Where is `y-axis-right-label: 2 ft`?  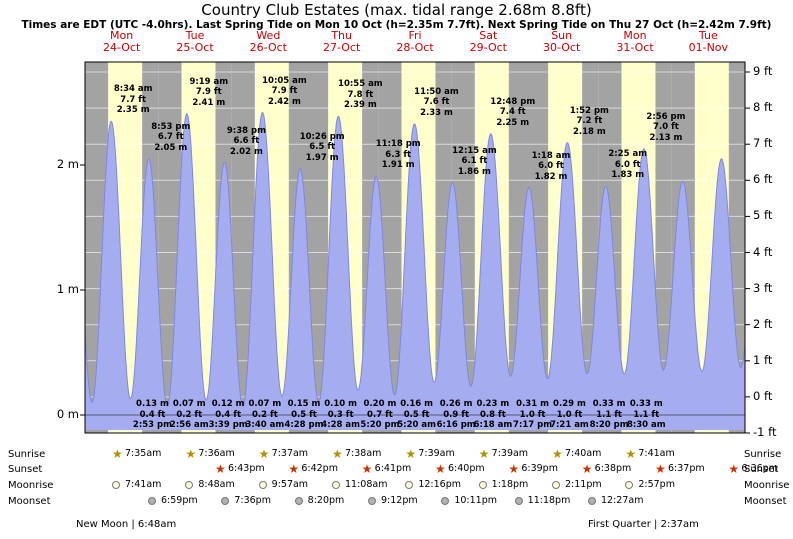
y-axis-right-label: 2 ft is located at coordinates (763, 323).